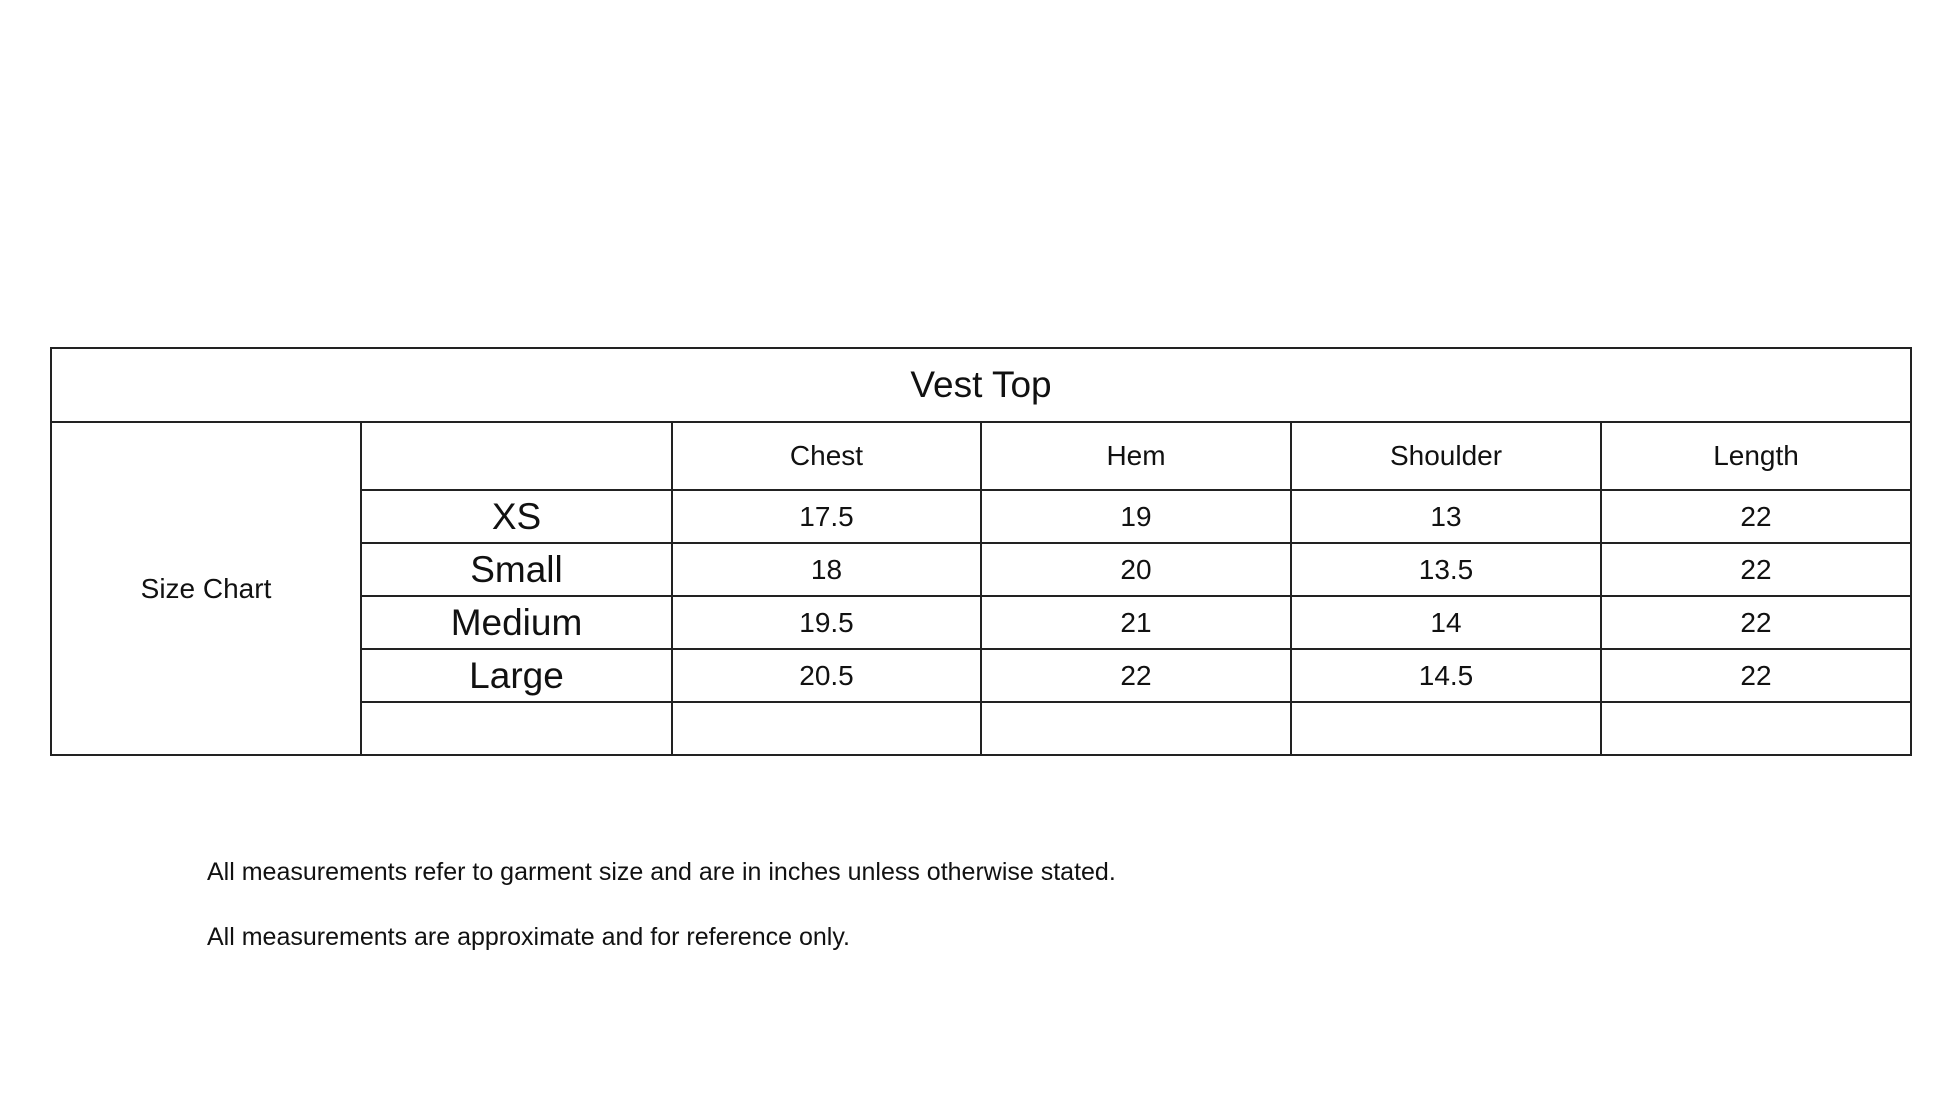  I want to click on column-header: Hem, so click(1136, 456).